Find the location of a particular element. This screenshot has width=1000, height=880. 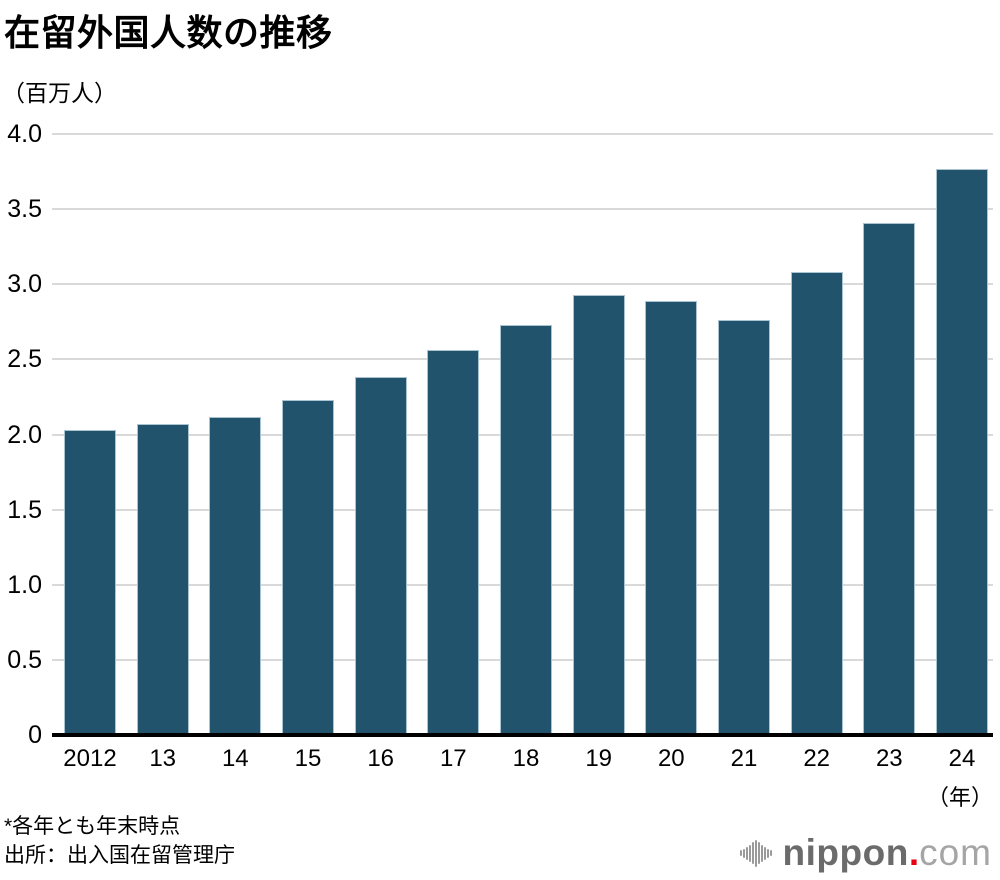

y-axis-tick-label: 1.0 is located at coordinates (24, 584).